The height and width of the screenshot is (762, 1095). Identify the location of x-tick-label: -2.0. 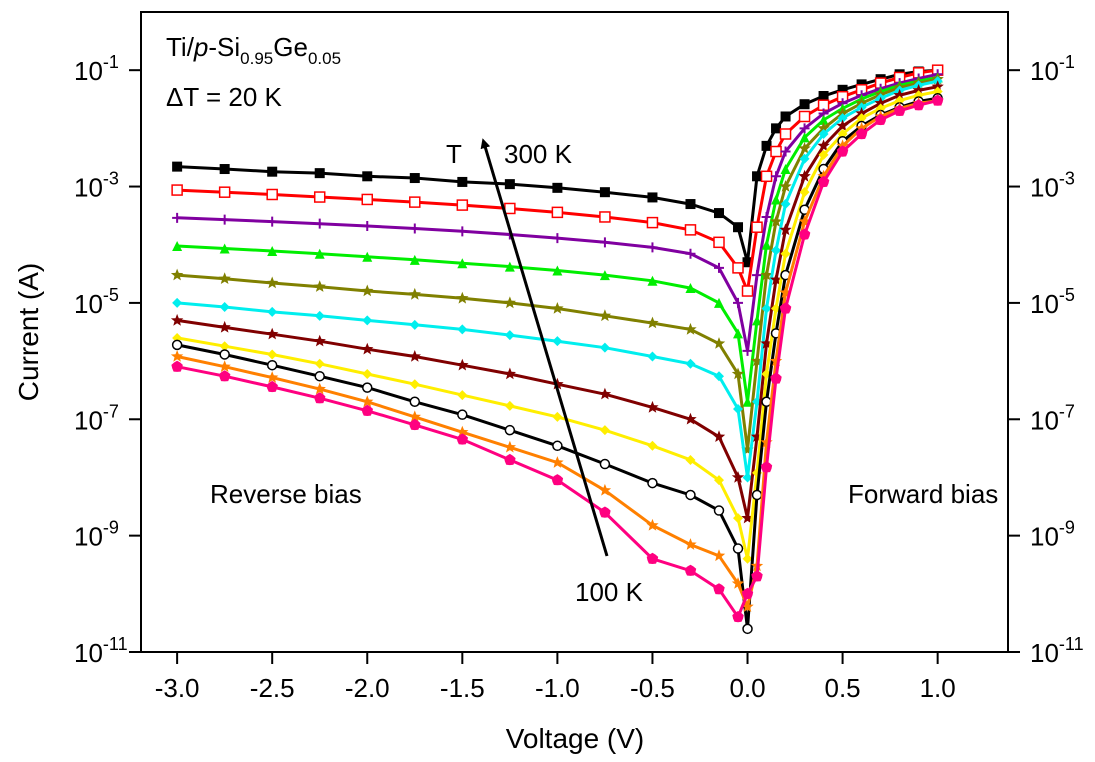
(367, 688).